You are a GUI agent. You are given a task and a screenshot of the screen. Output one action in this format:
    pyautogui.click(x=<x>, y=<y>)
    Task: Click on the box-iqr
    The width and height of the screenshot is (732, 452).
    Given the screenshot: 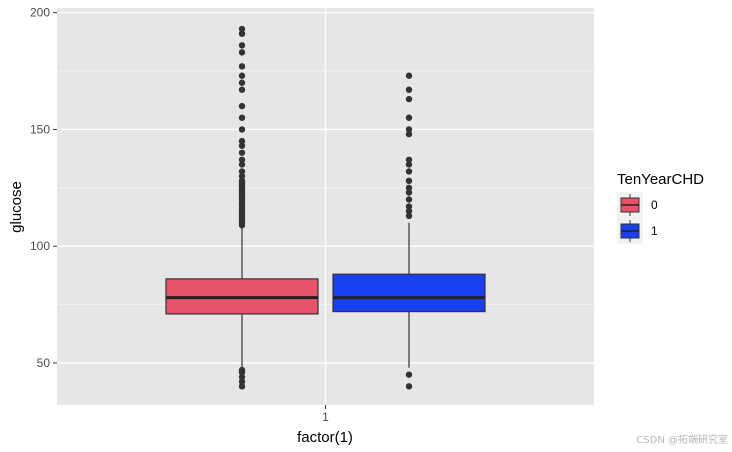 What is the action you would take?
    pyautogui.click(x=409, y=293)
    